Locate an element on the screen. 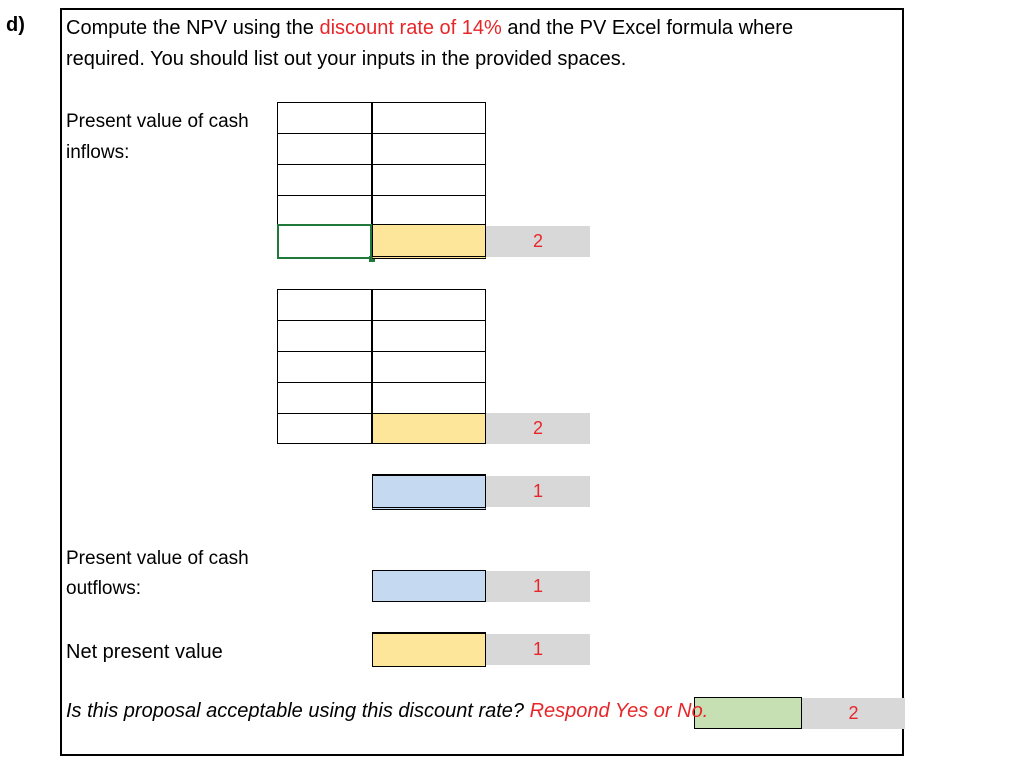  score-block2: 2 is located at coordinates (538, 428).